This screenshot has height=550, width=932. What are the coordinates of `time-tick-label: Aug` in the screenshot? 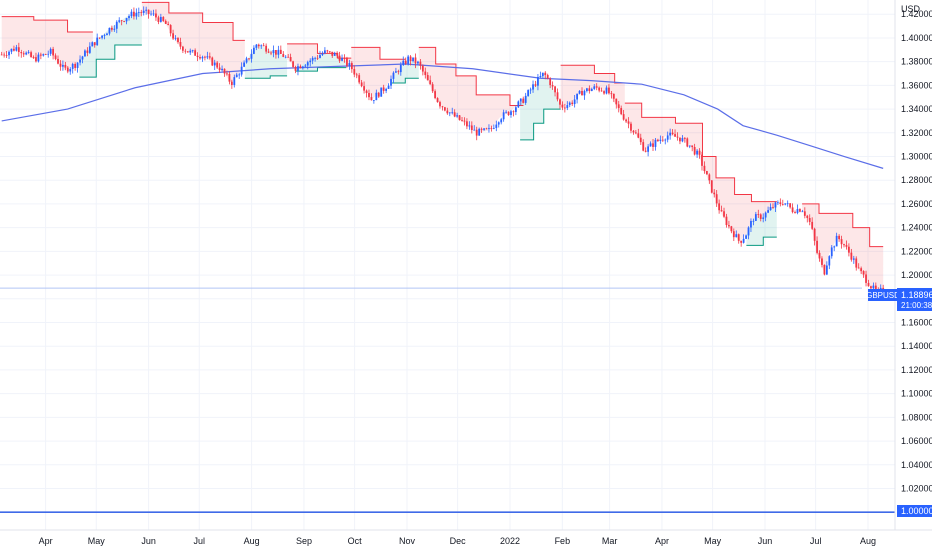 It's located at (868, 541).